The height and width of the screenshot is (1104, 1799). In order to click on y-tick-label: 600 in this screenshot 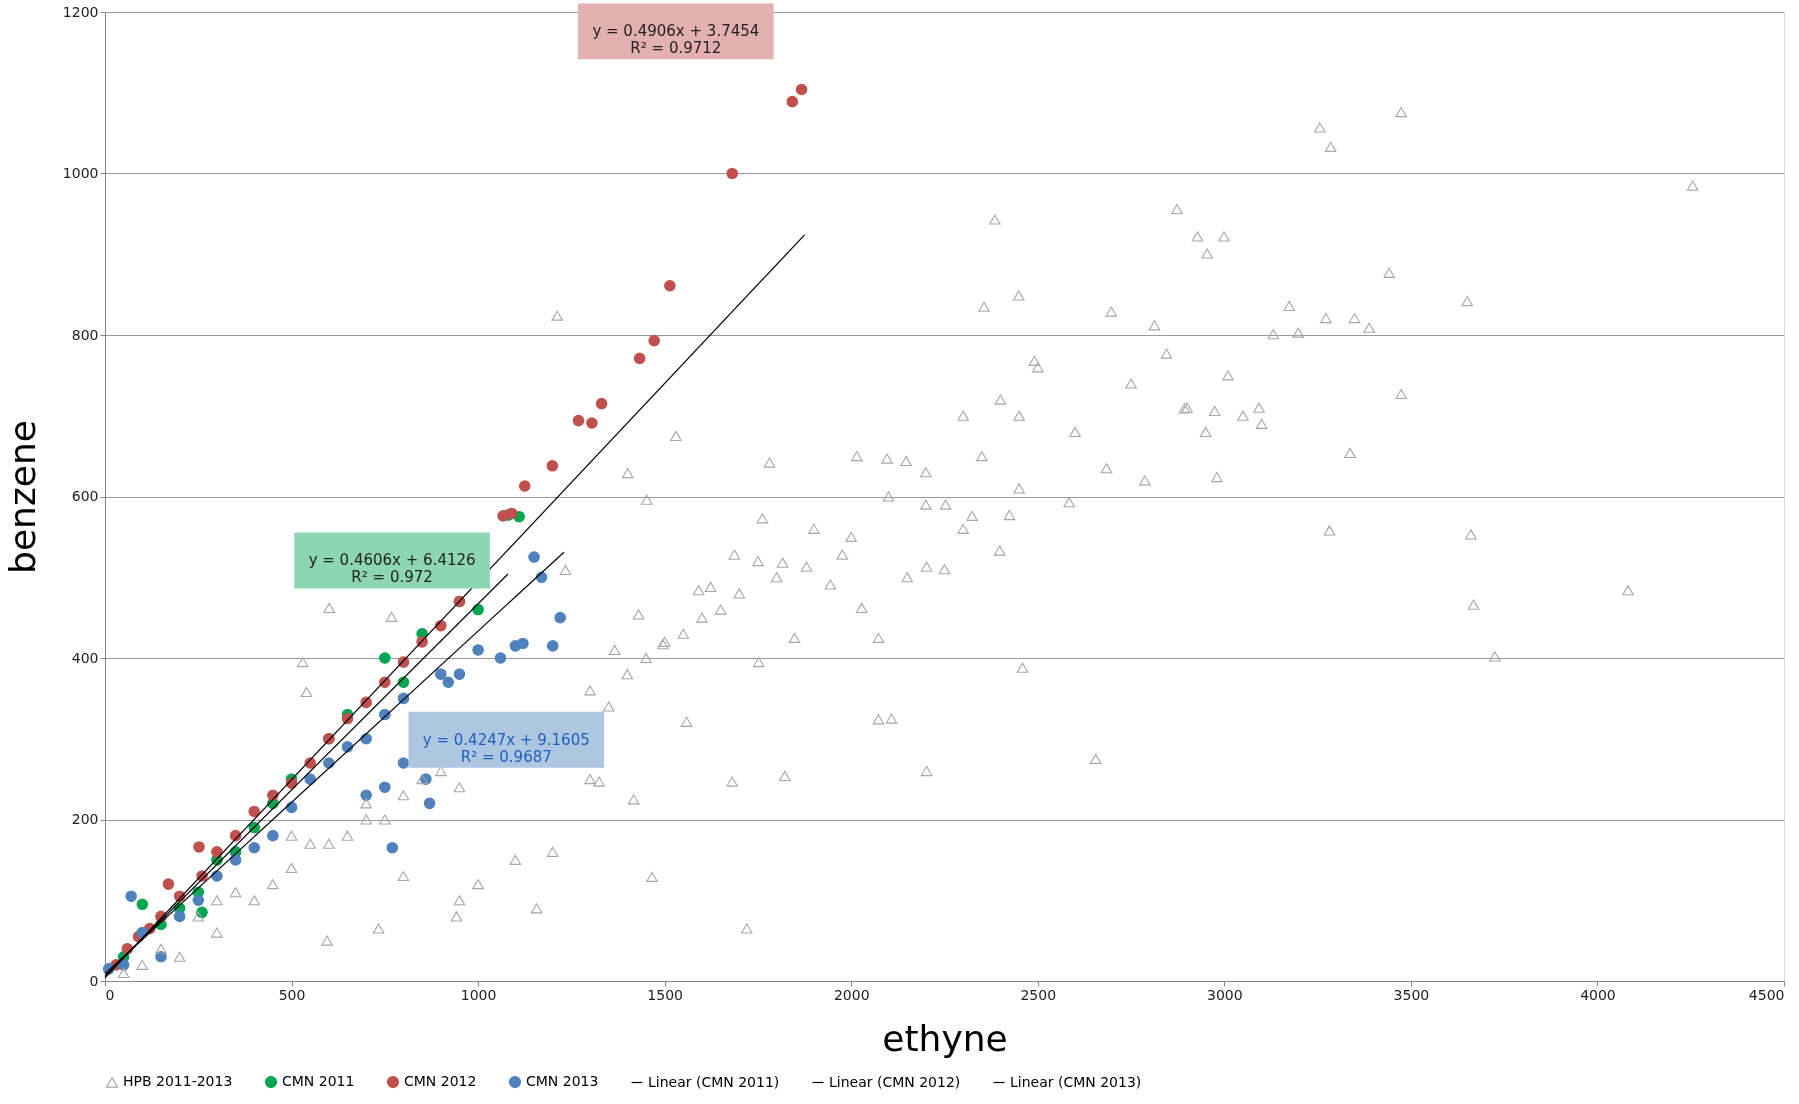, I will do `click(85, 496)`.